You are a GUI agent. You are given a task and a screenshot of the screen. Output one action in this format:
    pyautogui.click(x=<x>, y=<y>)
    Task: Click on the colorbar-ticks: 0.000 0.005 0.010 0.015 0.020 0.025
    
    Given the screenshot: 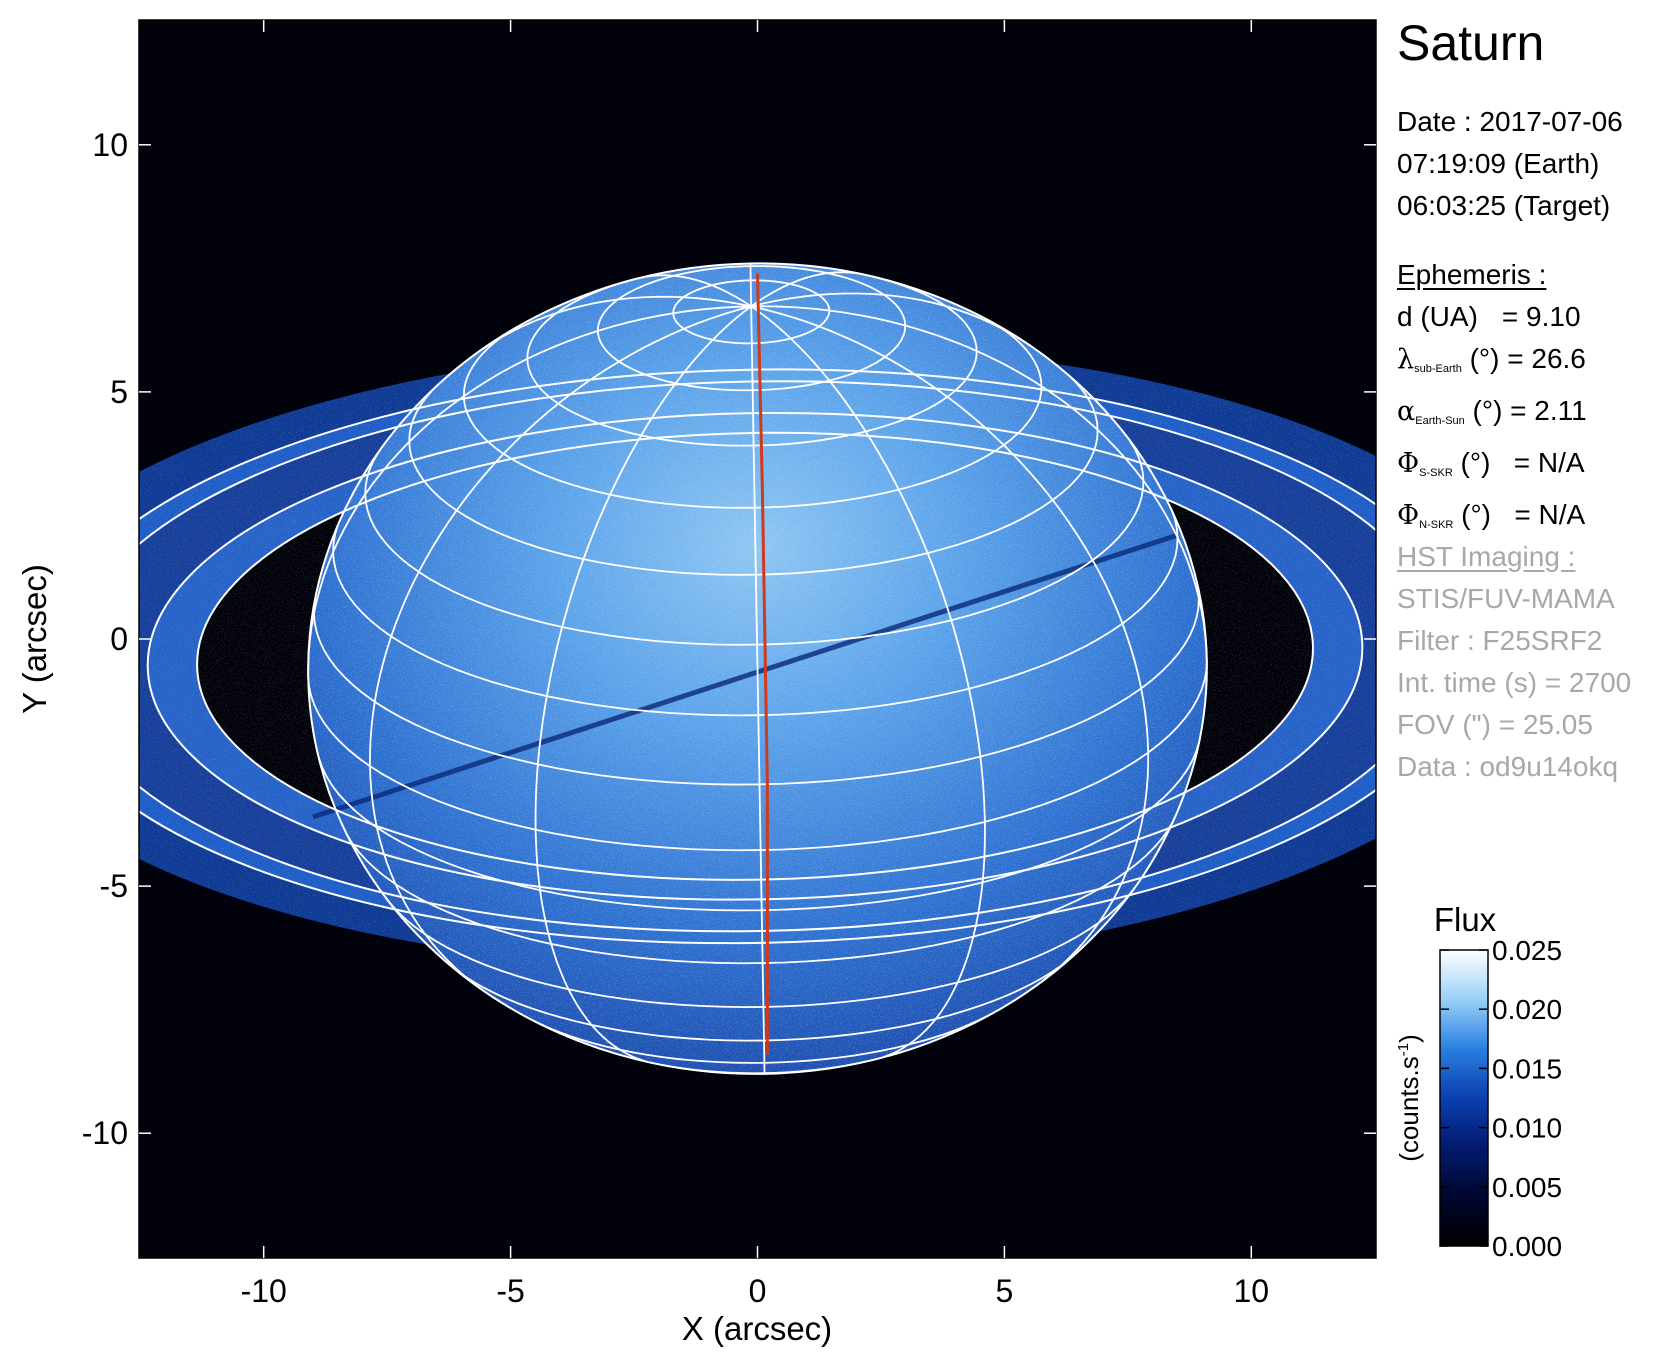 What is the action you would take?
    pyautogui.click(x=1501, y=1098)
    